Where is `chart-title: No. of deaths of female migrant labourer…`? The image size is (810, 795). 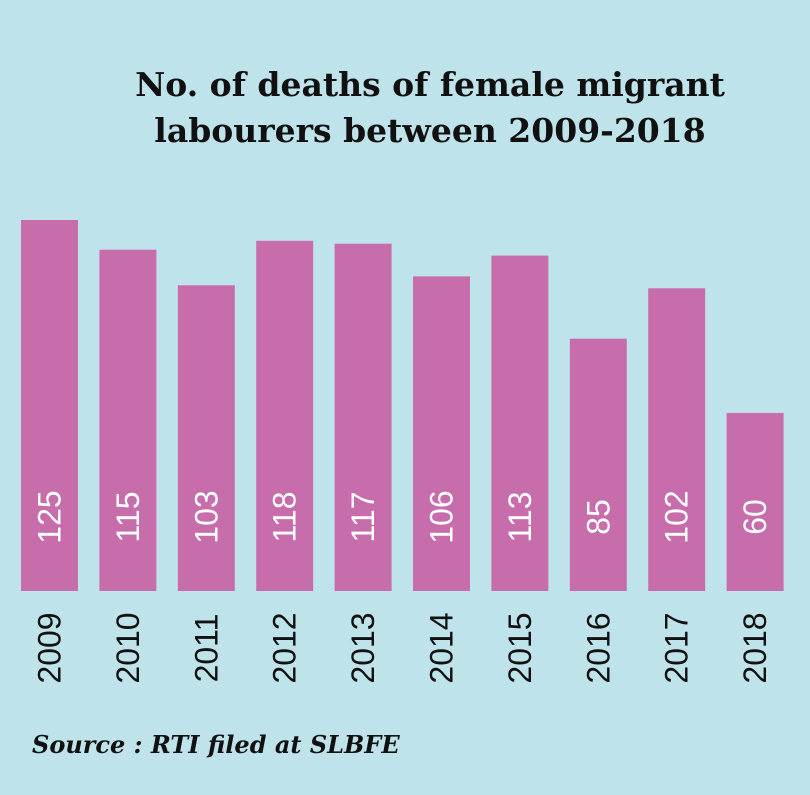
chart-title: No. of deaths of female migrant labourer… is located at coordinates (405, 108).